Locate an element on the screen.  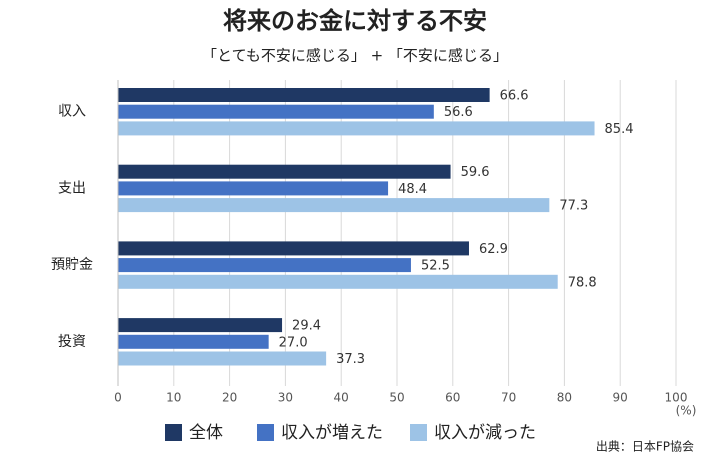
y-tick-label: 預貯金 is located at coordinates (72, 265).